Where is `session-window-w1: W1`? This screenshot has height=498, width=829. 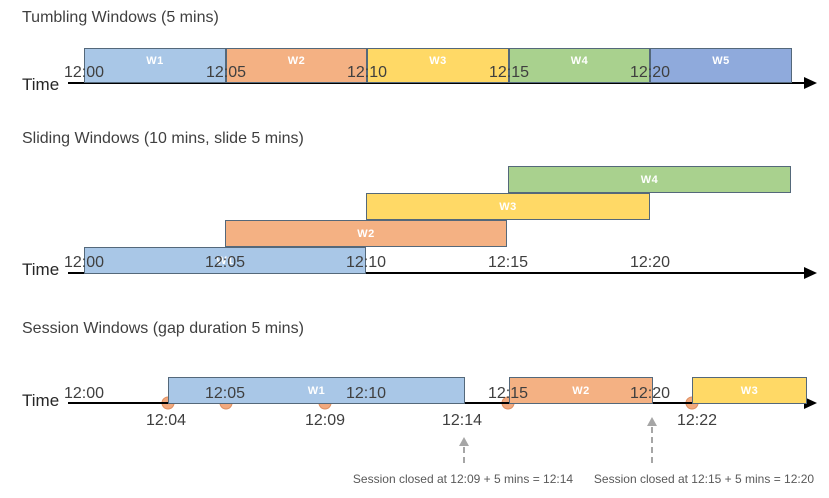 session-window-w1: W1 is located at coordinates (316, 390).